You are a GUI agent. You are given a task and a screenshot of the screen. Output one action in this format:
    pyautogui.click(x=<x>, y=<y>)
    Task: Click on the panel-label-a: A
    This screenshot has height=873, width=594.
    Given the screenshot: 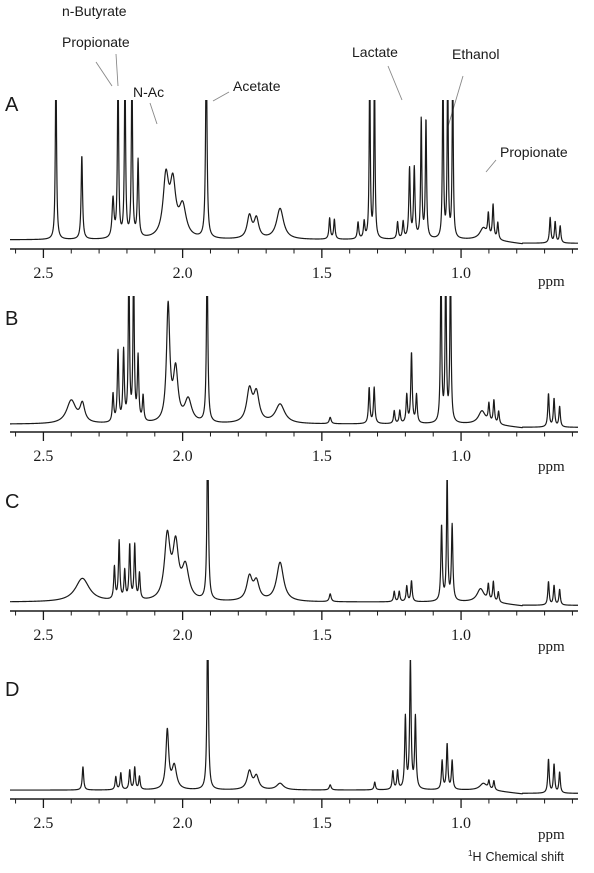 What is the action you would take?
    pyautogui.click(x=12, y=105)
    